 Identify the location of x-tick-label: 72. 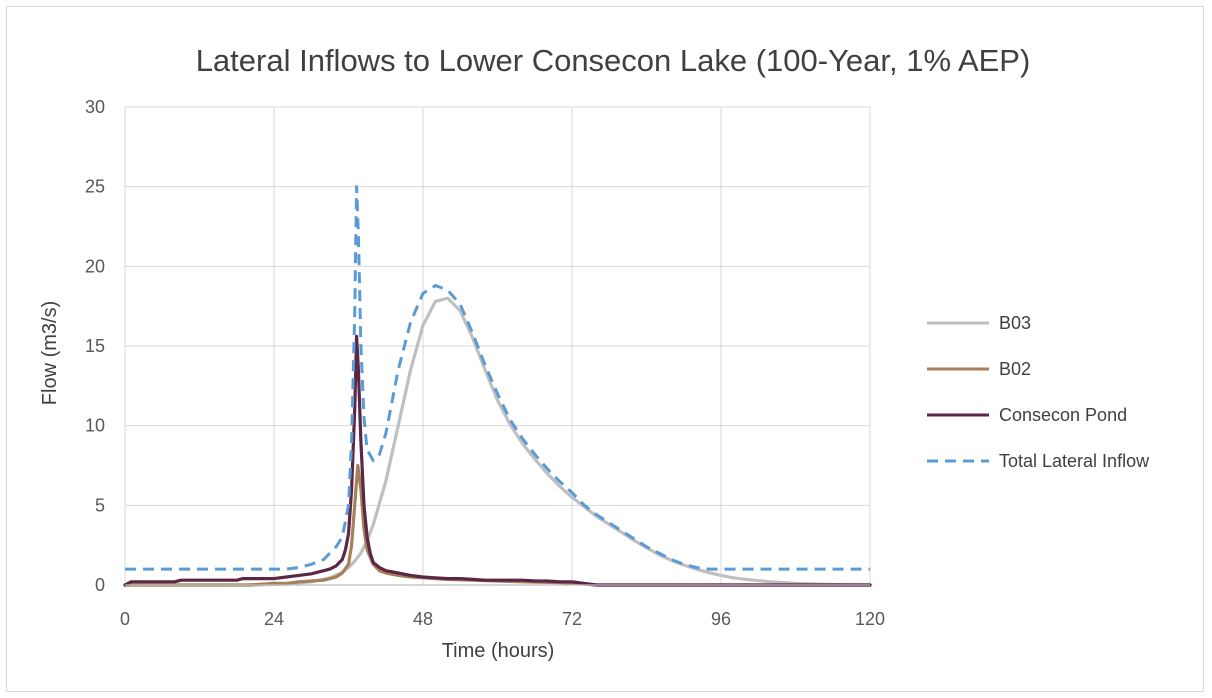
(572, 619).